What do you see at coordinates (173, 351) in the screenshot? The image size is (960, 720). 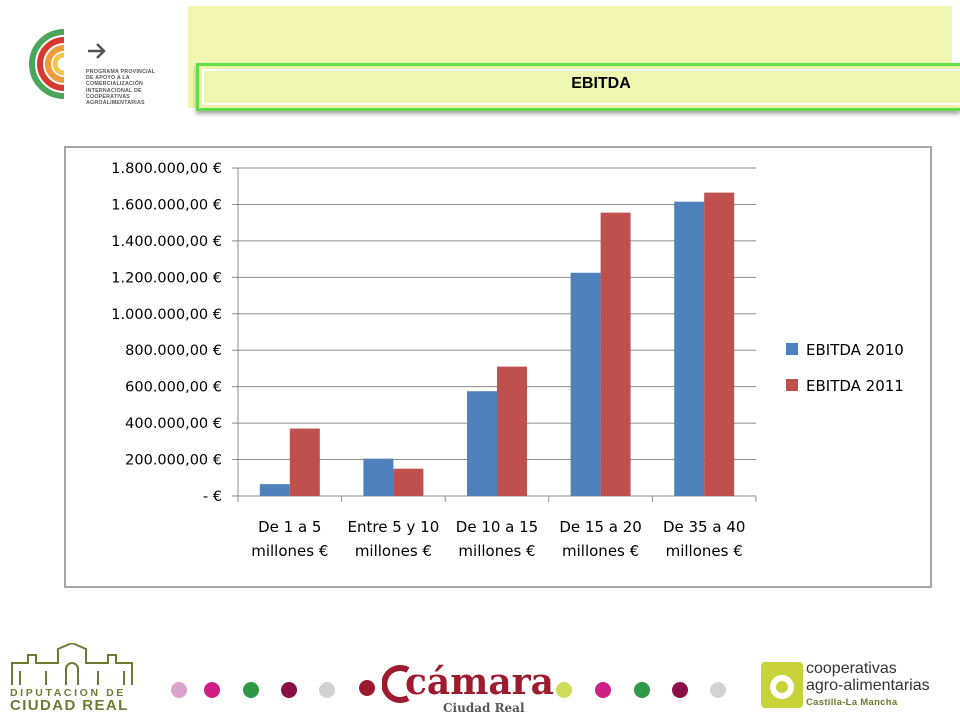 I see `y-tick-label: 800.000,00 €` at bounding box center [173, 351].